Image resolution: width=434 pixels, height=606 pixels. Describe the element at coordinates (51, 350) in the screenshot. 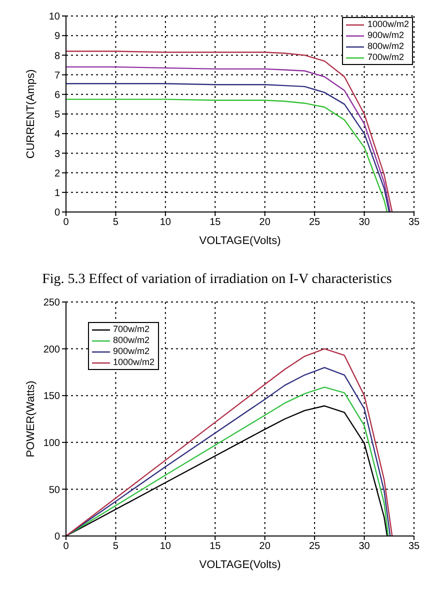

I see `y-tick-label: 200` at that location.